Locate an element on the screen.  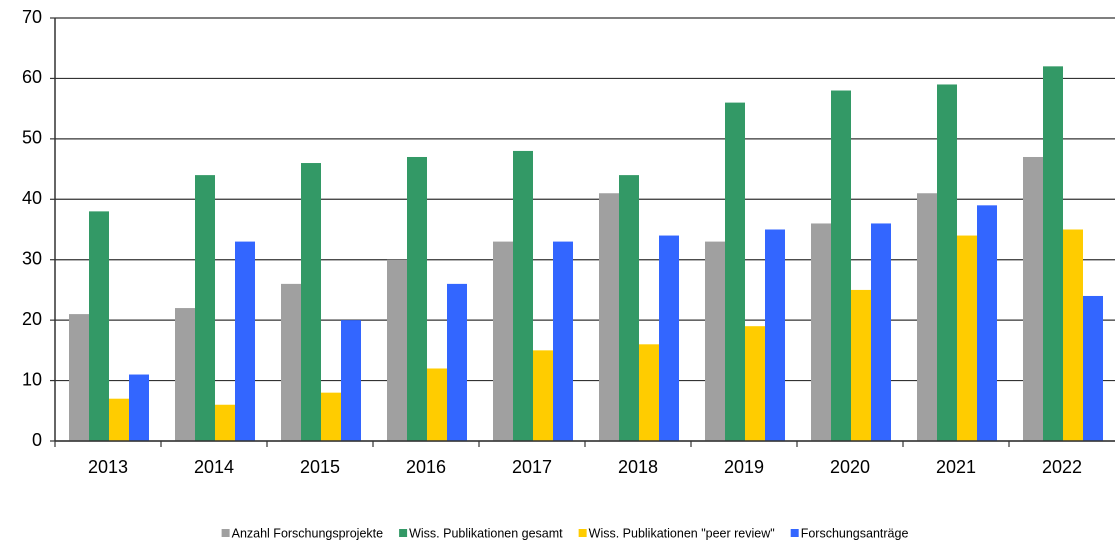
y-tick-label: 20 is located at coordinates (32, 319).